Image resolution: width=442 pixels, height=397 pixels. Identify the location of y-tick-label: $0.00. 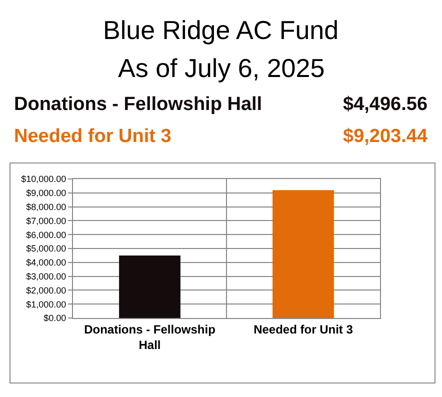
(55, 318).